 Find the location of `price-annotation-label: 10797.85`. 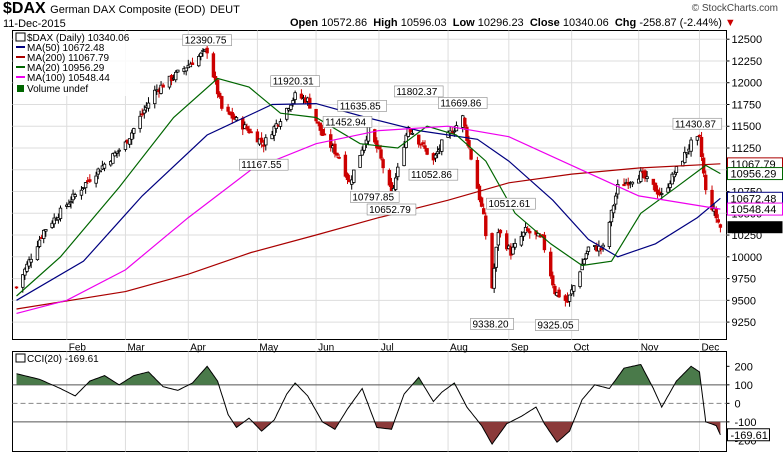

price-annotation-label: 10797.85 is located at coordinates (373, 197).